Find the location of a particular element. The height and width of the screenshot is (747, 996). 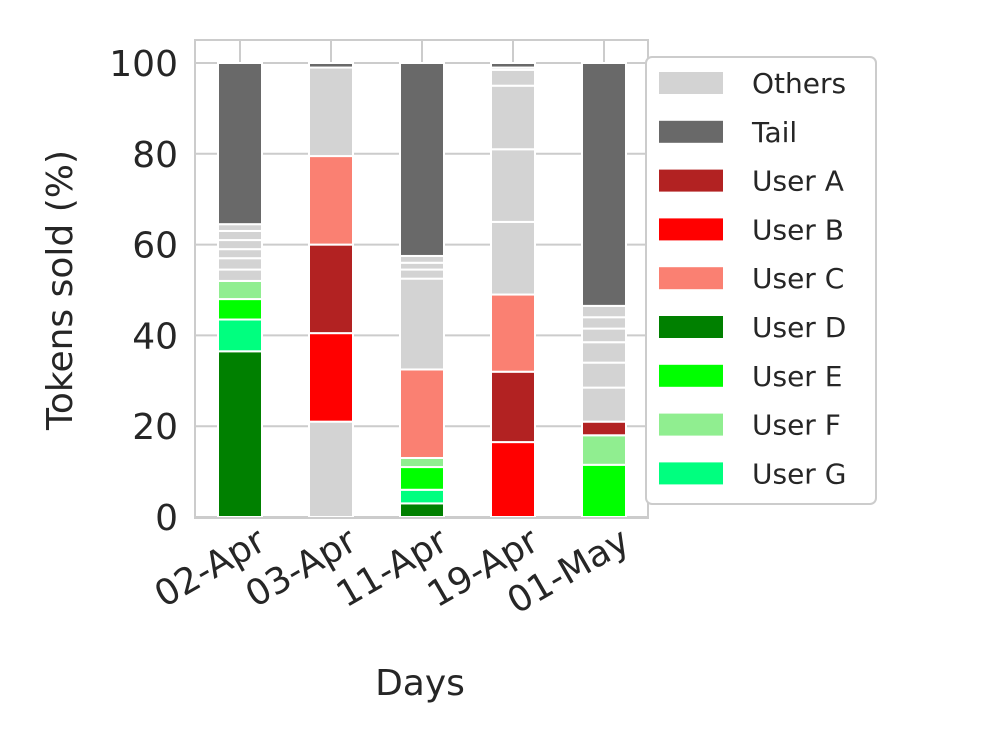

legend-item: User C is located at coordinates (751, 278).